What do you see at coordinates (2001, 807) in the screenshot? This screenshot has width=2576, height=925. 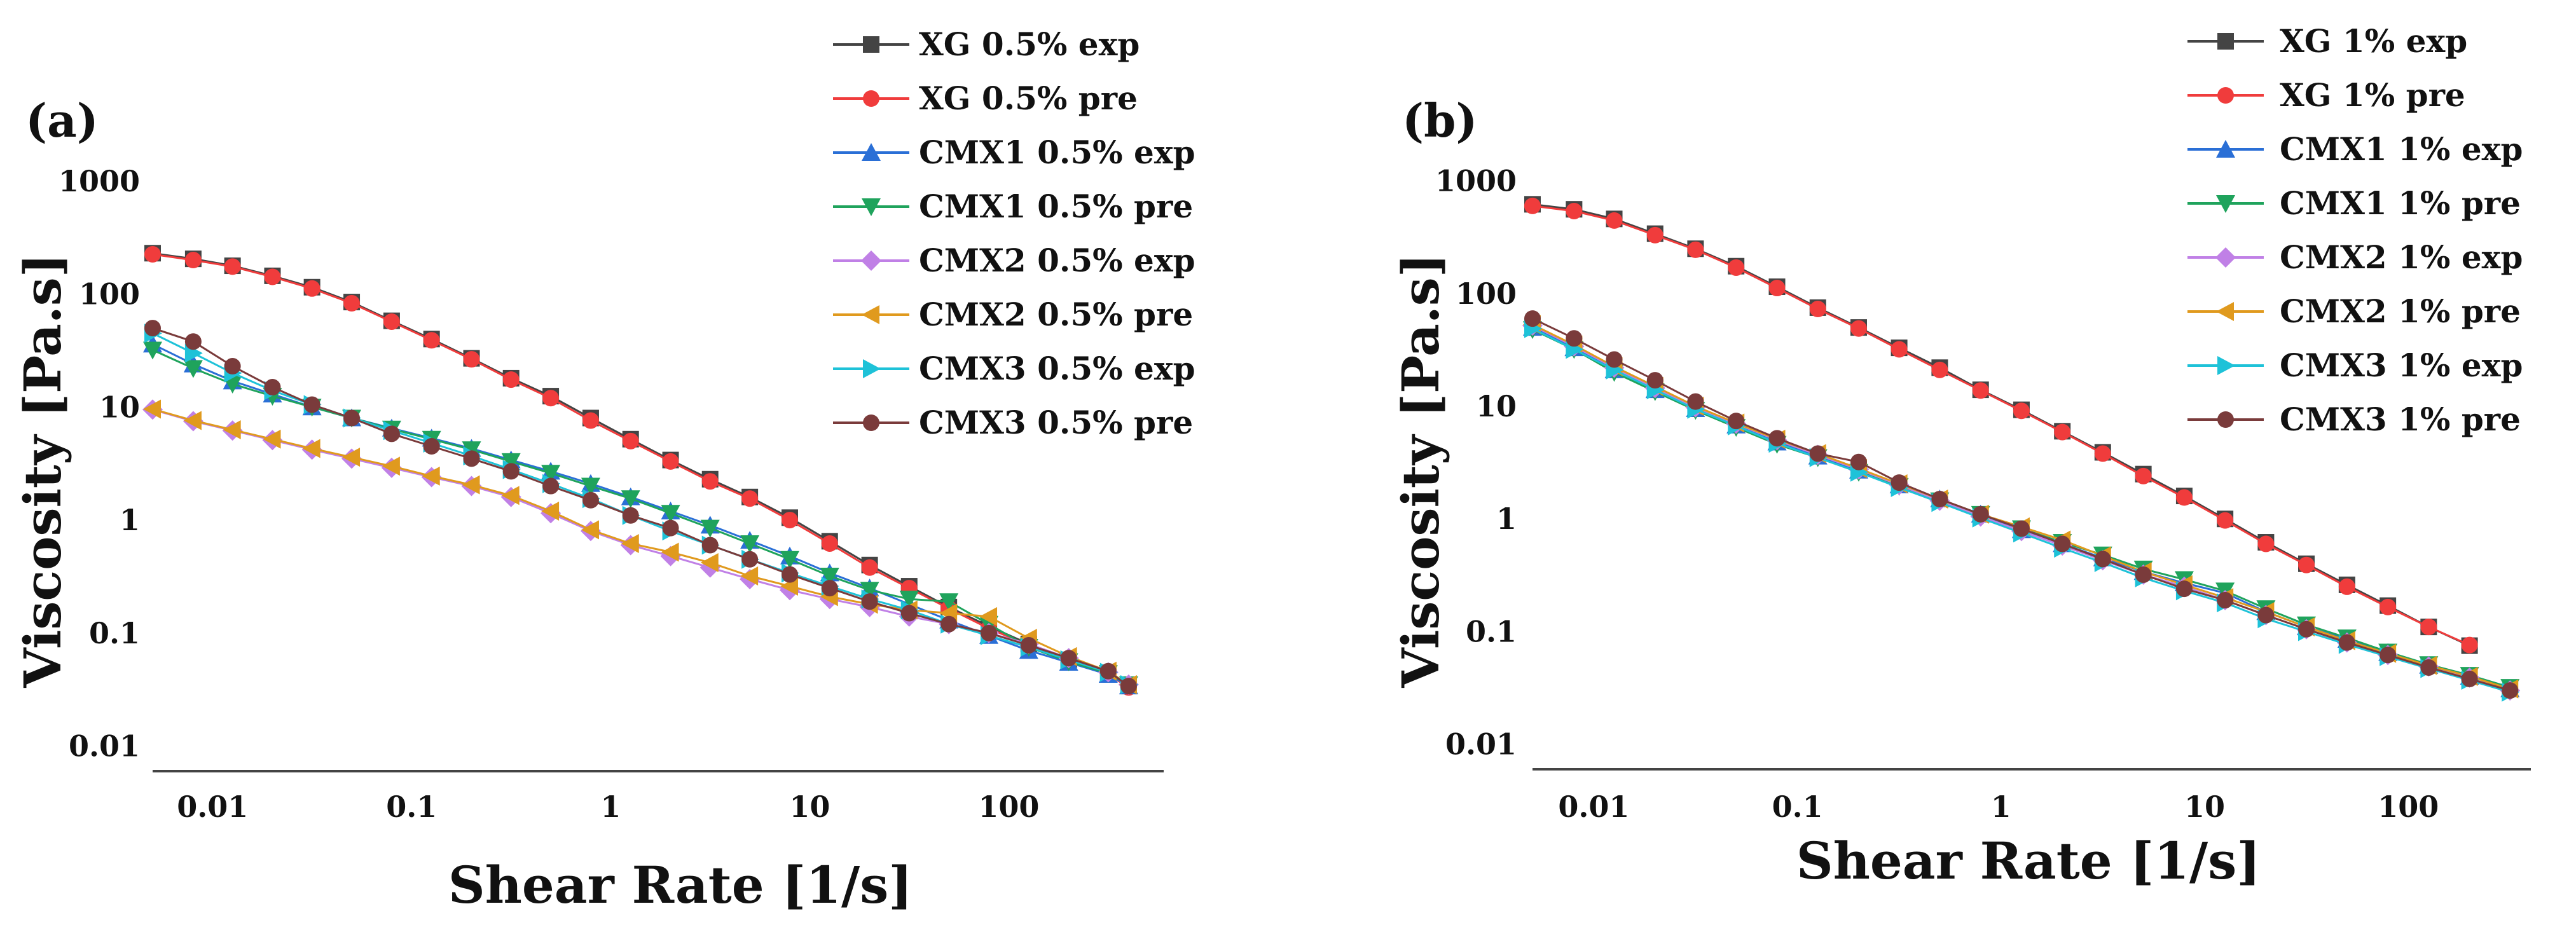 I see `panel-b-x-tick-2: 1` at bounding box center [2001, 807].